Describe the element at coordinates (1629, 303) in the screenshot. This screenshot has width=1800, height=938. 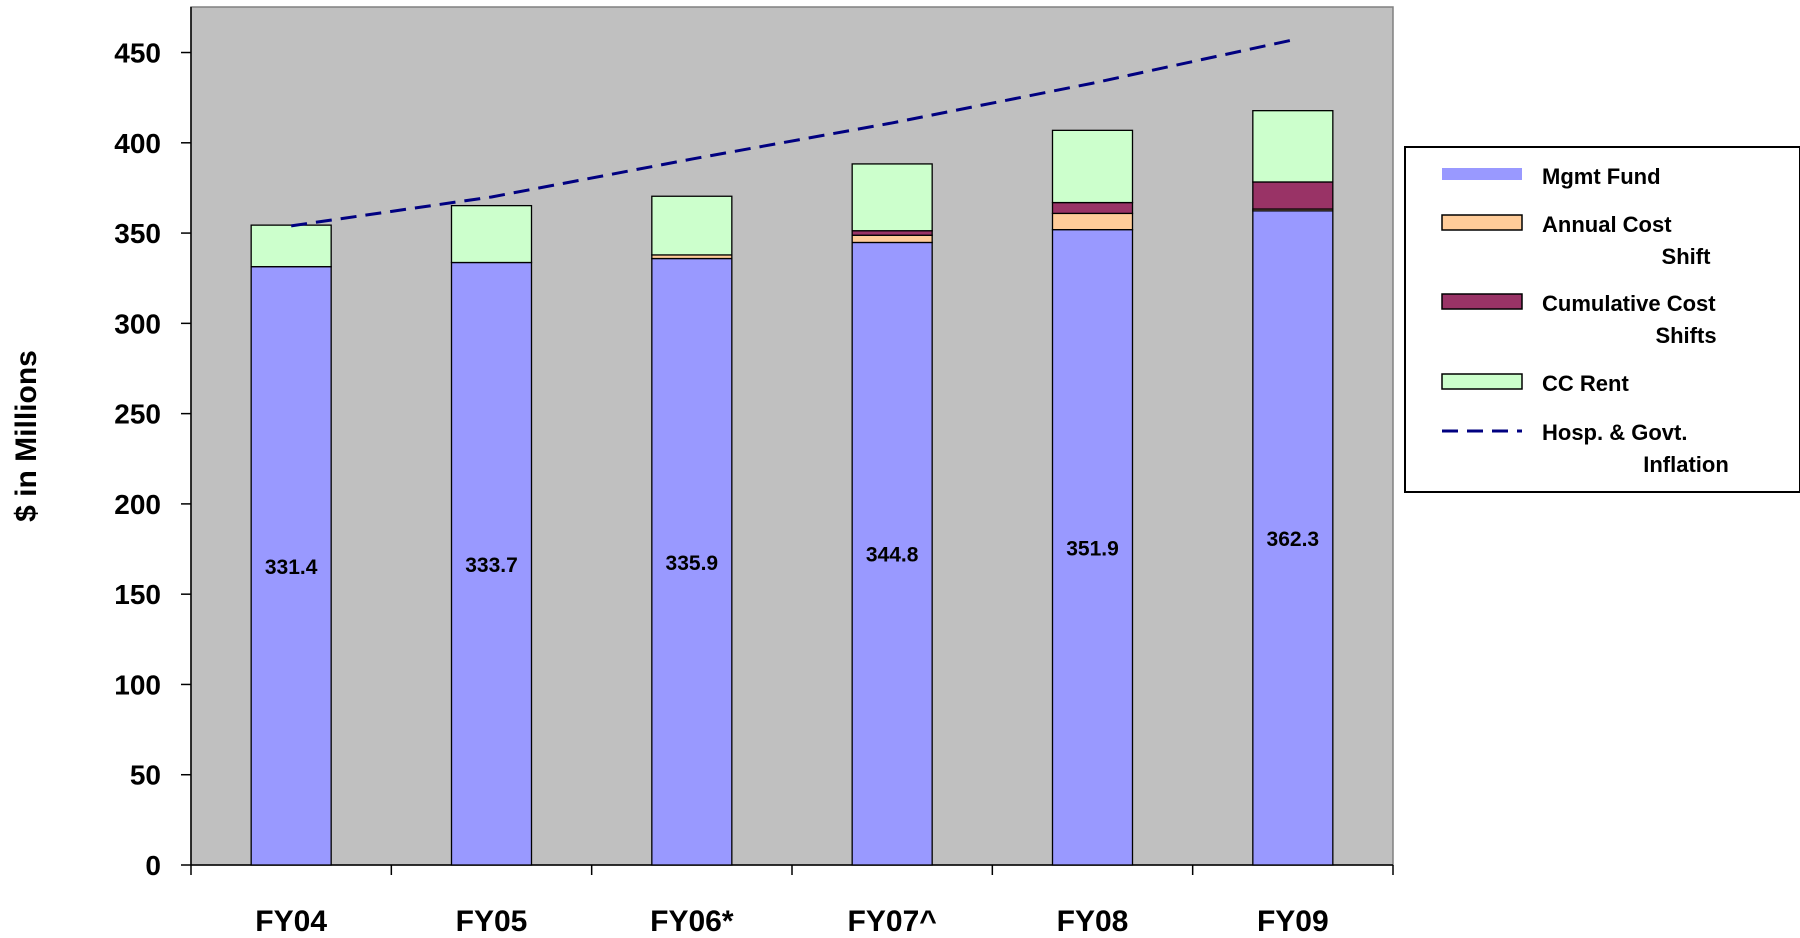
I see `legend-label: Cumulative Cost` at that location.